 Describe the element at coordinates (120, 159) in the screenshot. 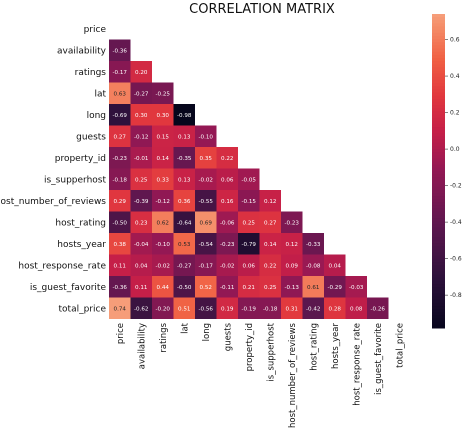

I see `cell-value-label: -0.23` at that location.